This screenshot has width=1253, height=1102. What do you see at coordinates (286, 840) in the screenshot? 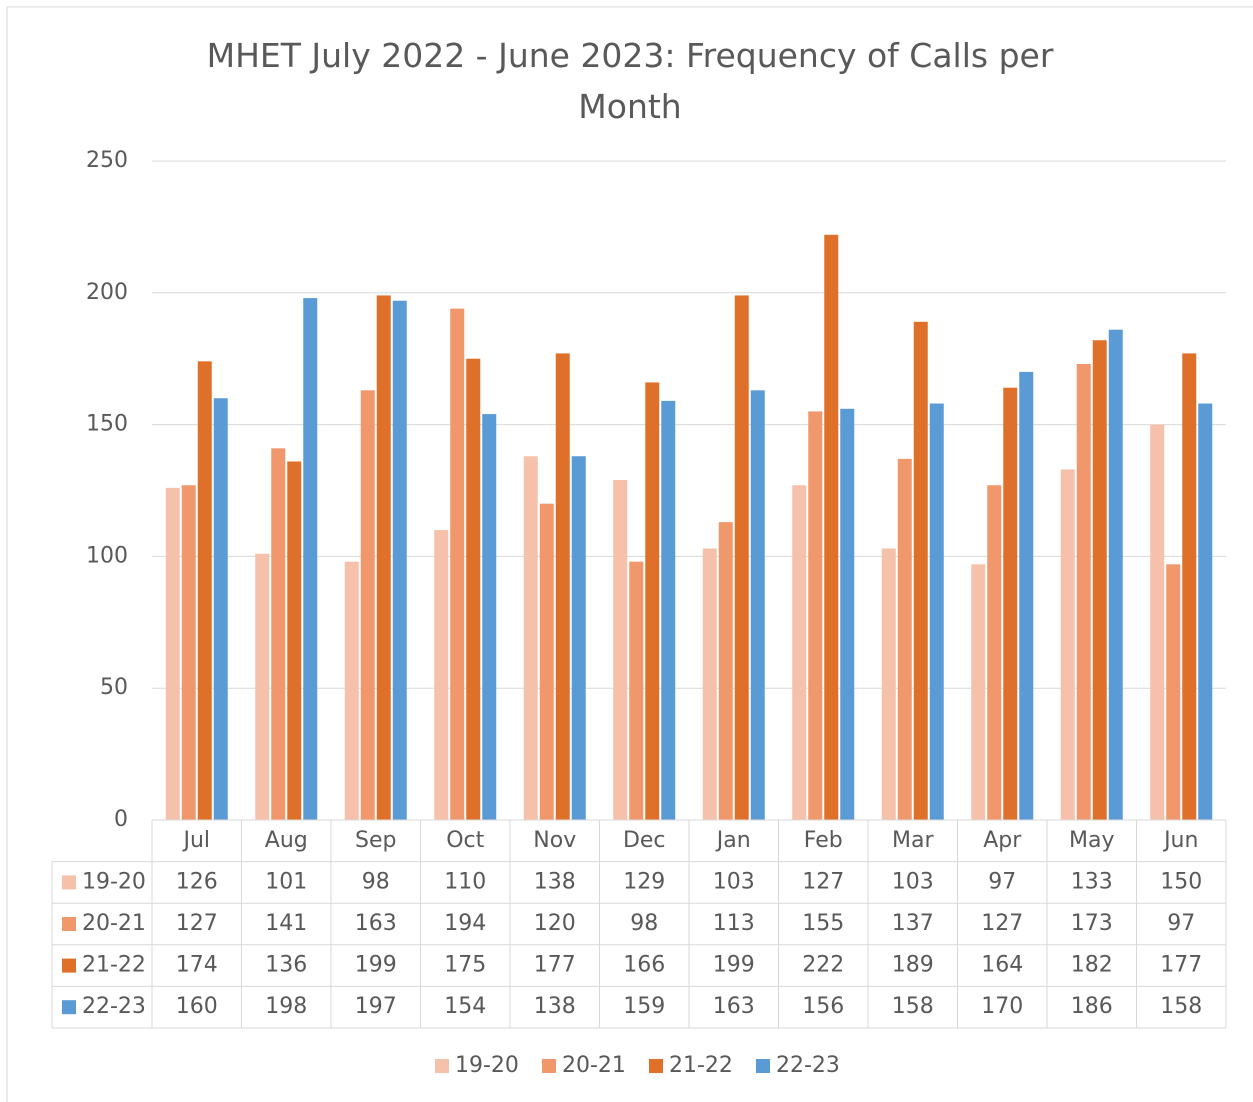
I see `x-tick-label: Aug` at bounding box center [286, 840].